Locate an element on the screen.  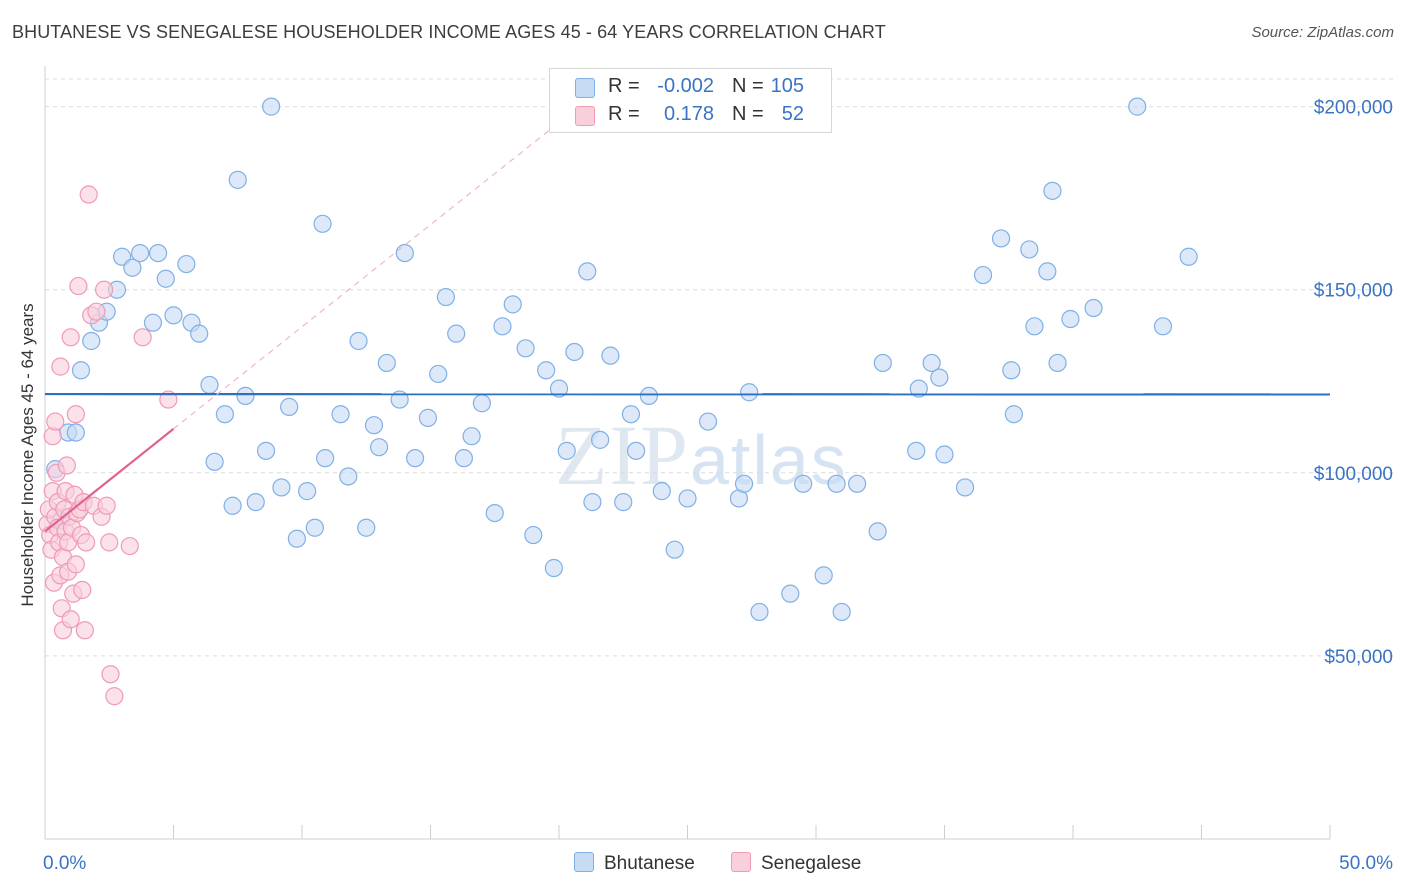
legend-r-value-bhutanese: -0.002 is located at coordinates (685, 86).